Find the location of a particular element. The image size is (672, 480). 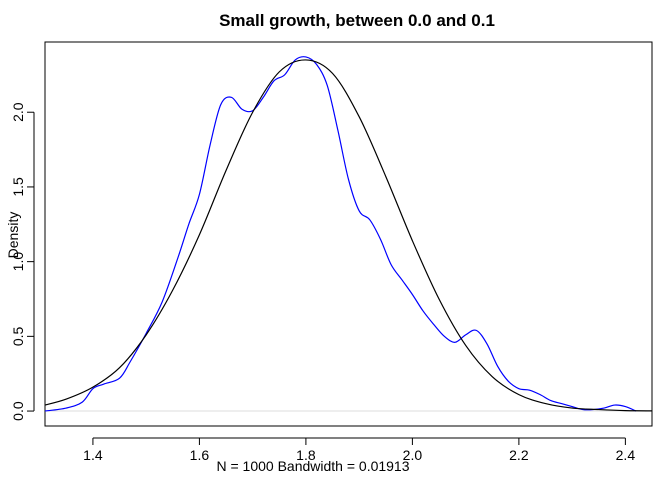

y-tick-label: 2.0 is located at coordinates (18, 112).